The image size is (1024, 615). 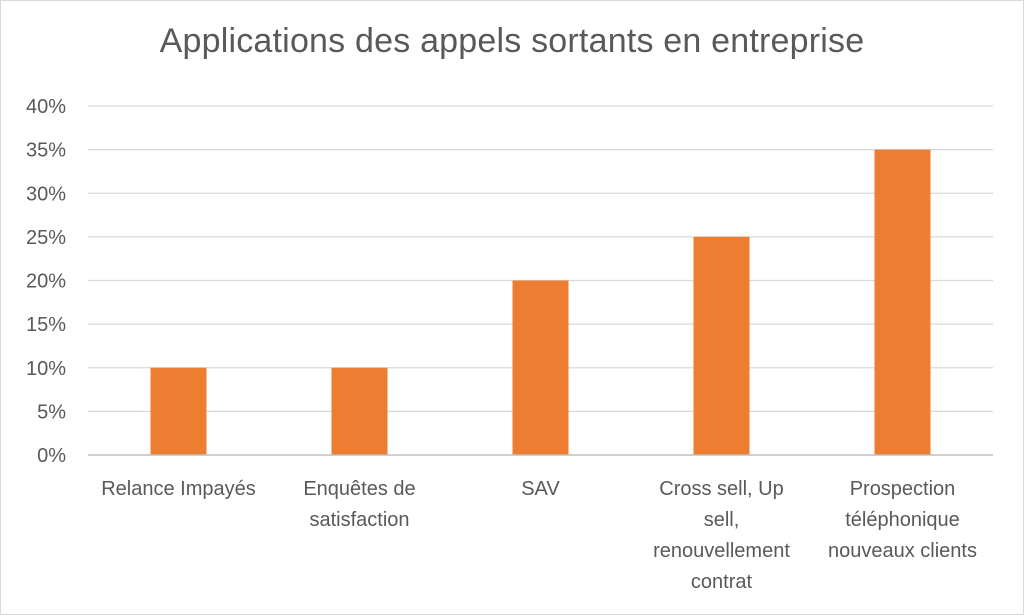 I want to click on y-tick-label: 20%, so click(x=46, y=282).